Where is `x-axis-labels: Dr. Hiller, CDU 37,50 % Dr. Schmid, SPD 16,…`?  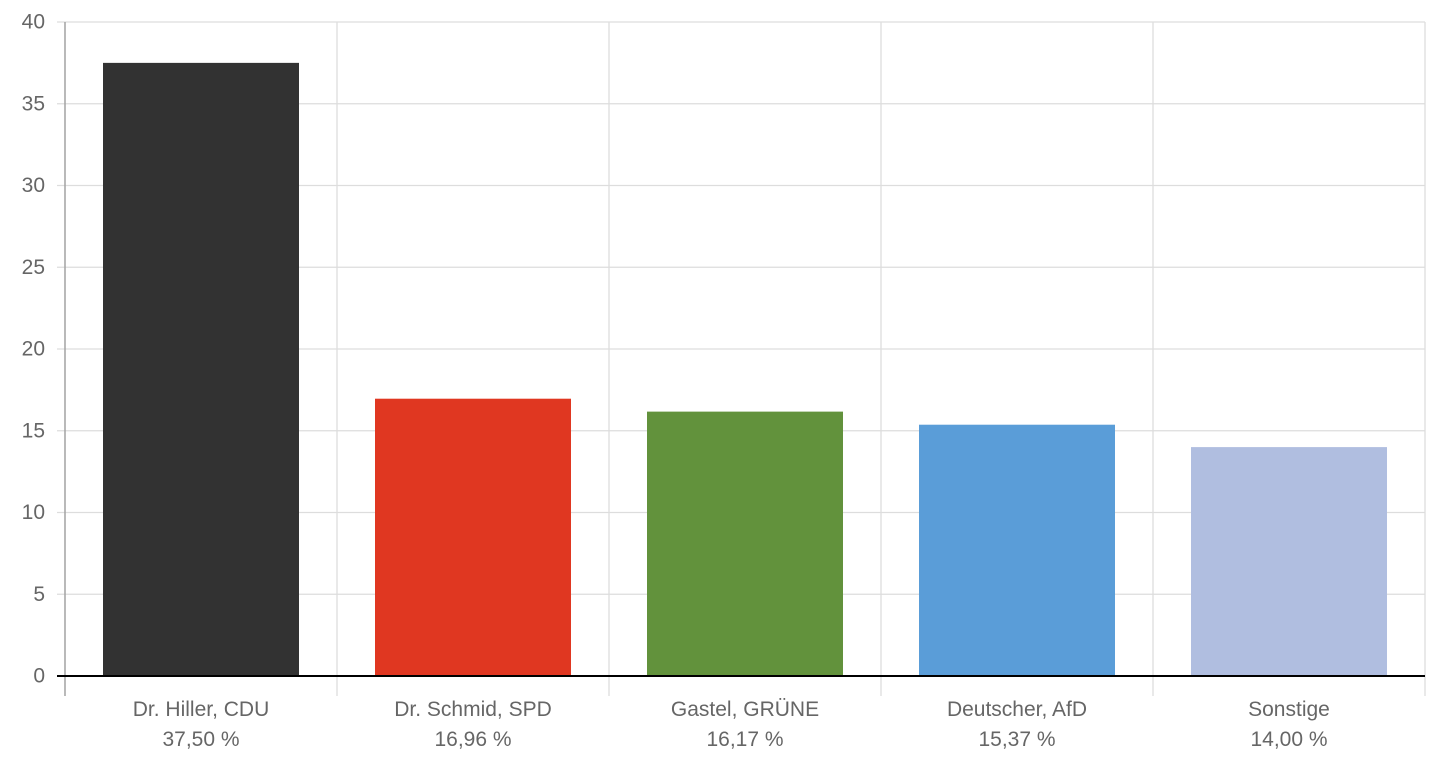
x-axis-labels: Dr. Hiller, CDU 37,50 % Dr. Schmid, SPD 16,… is located at coordinates (731, 724).